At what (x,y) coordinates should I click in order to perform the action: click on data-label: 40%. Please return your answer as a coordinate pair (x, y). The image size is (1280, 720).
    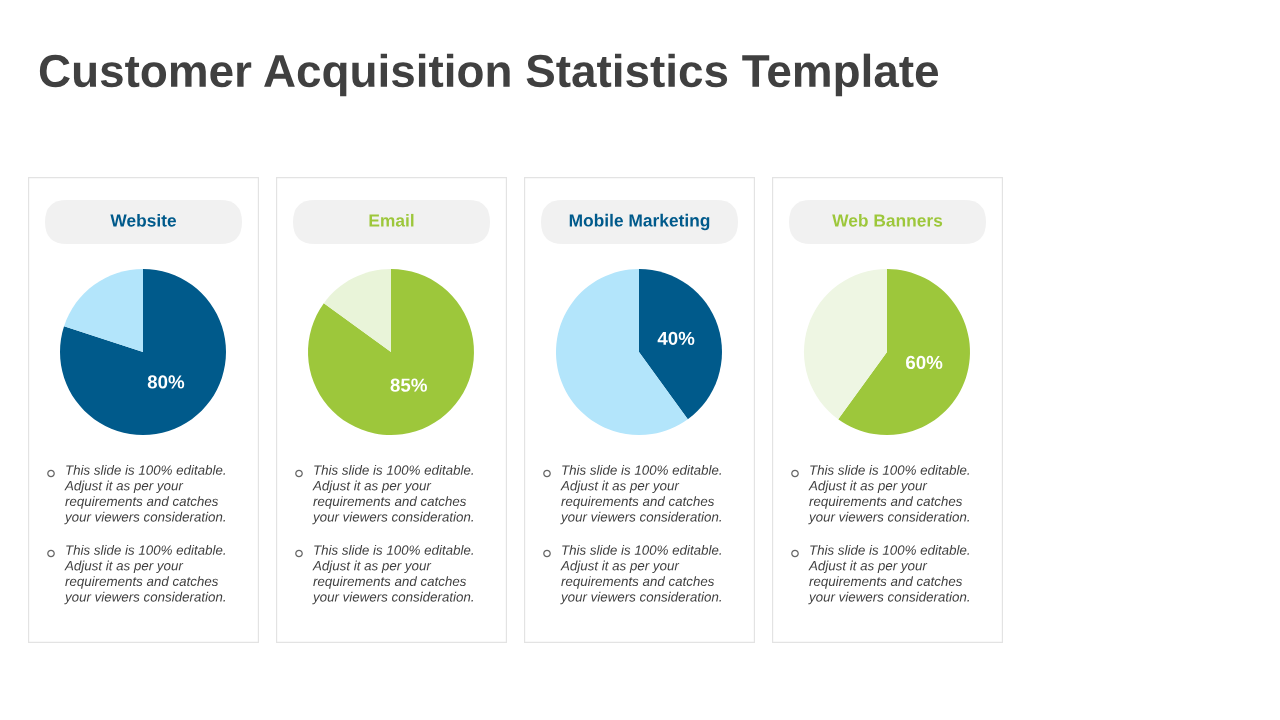
    Looking at the image, I should click on (676, 338).